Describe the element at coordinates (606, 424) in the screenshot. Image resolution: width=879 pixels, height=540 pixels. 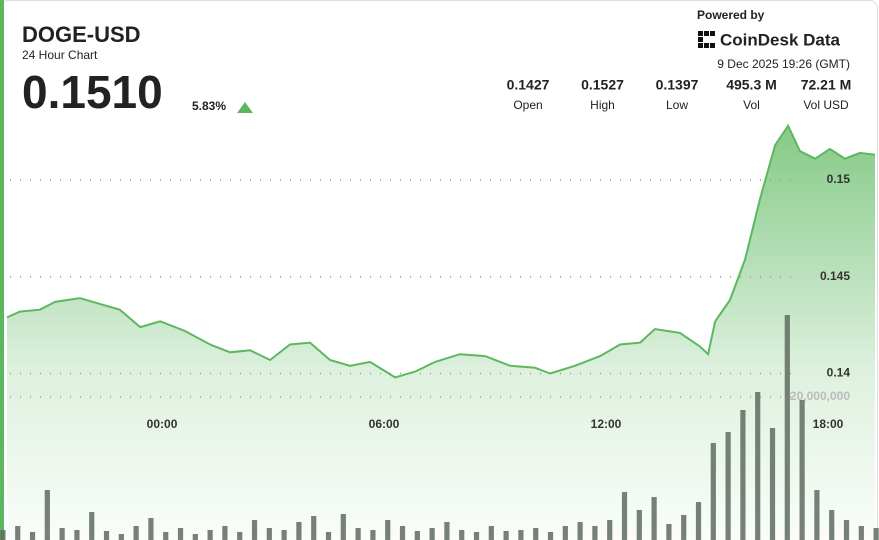
I see `x-tick-label: 12:00` at that location.